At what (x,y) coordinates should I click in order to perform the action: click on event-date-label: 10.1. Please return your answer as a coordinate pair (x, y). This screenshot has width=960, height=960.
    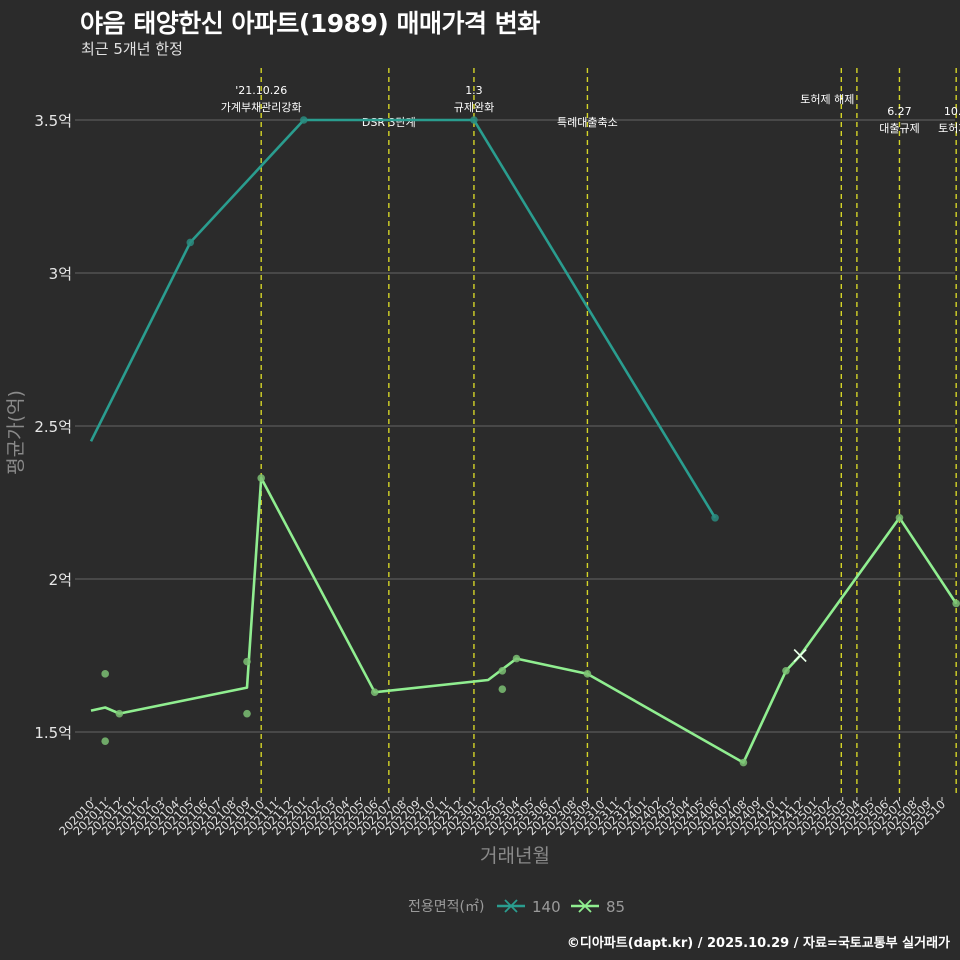
    Looking at the image, I should click on (952, 111).